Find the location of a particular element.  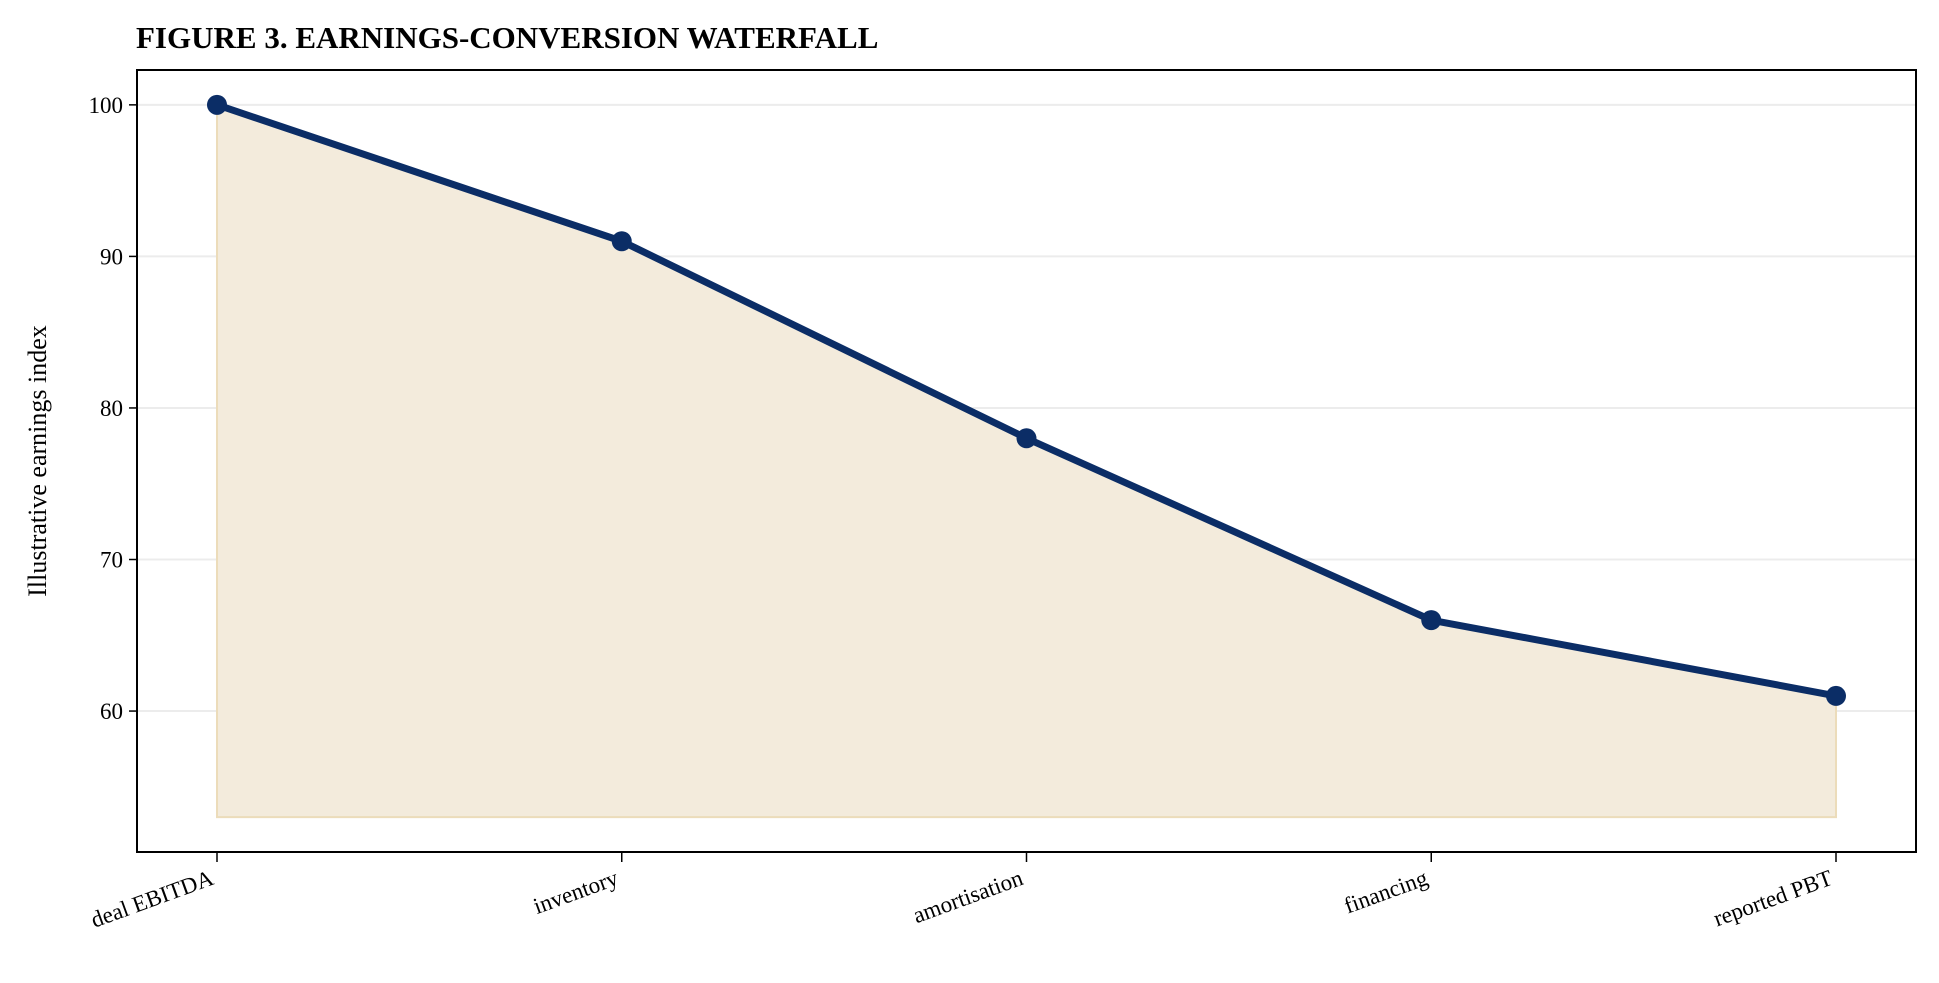

y-tick-label: 80 is located at coordinates (111, 408).